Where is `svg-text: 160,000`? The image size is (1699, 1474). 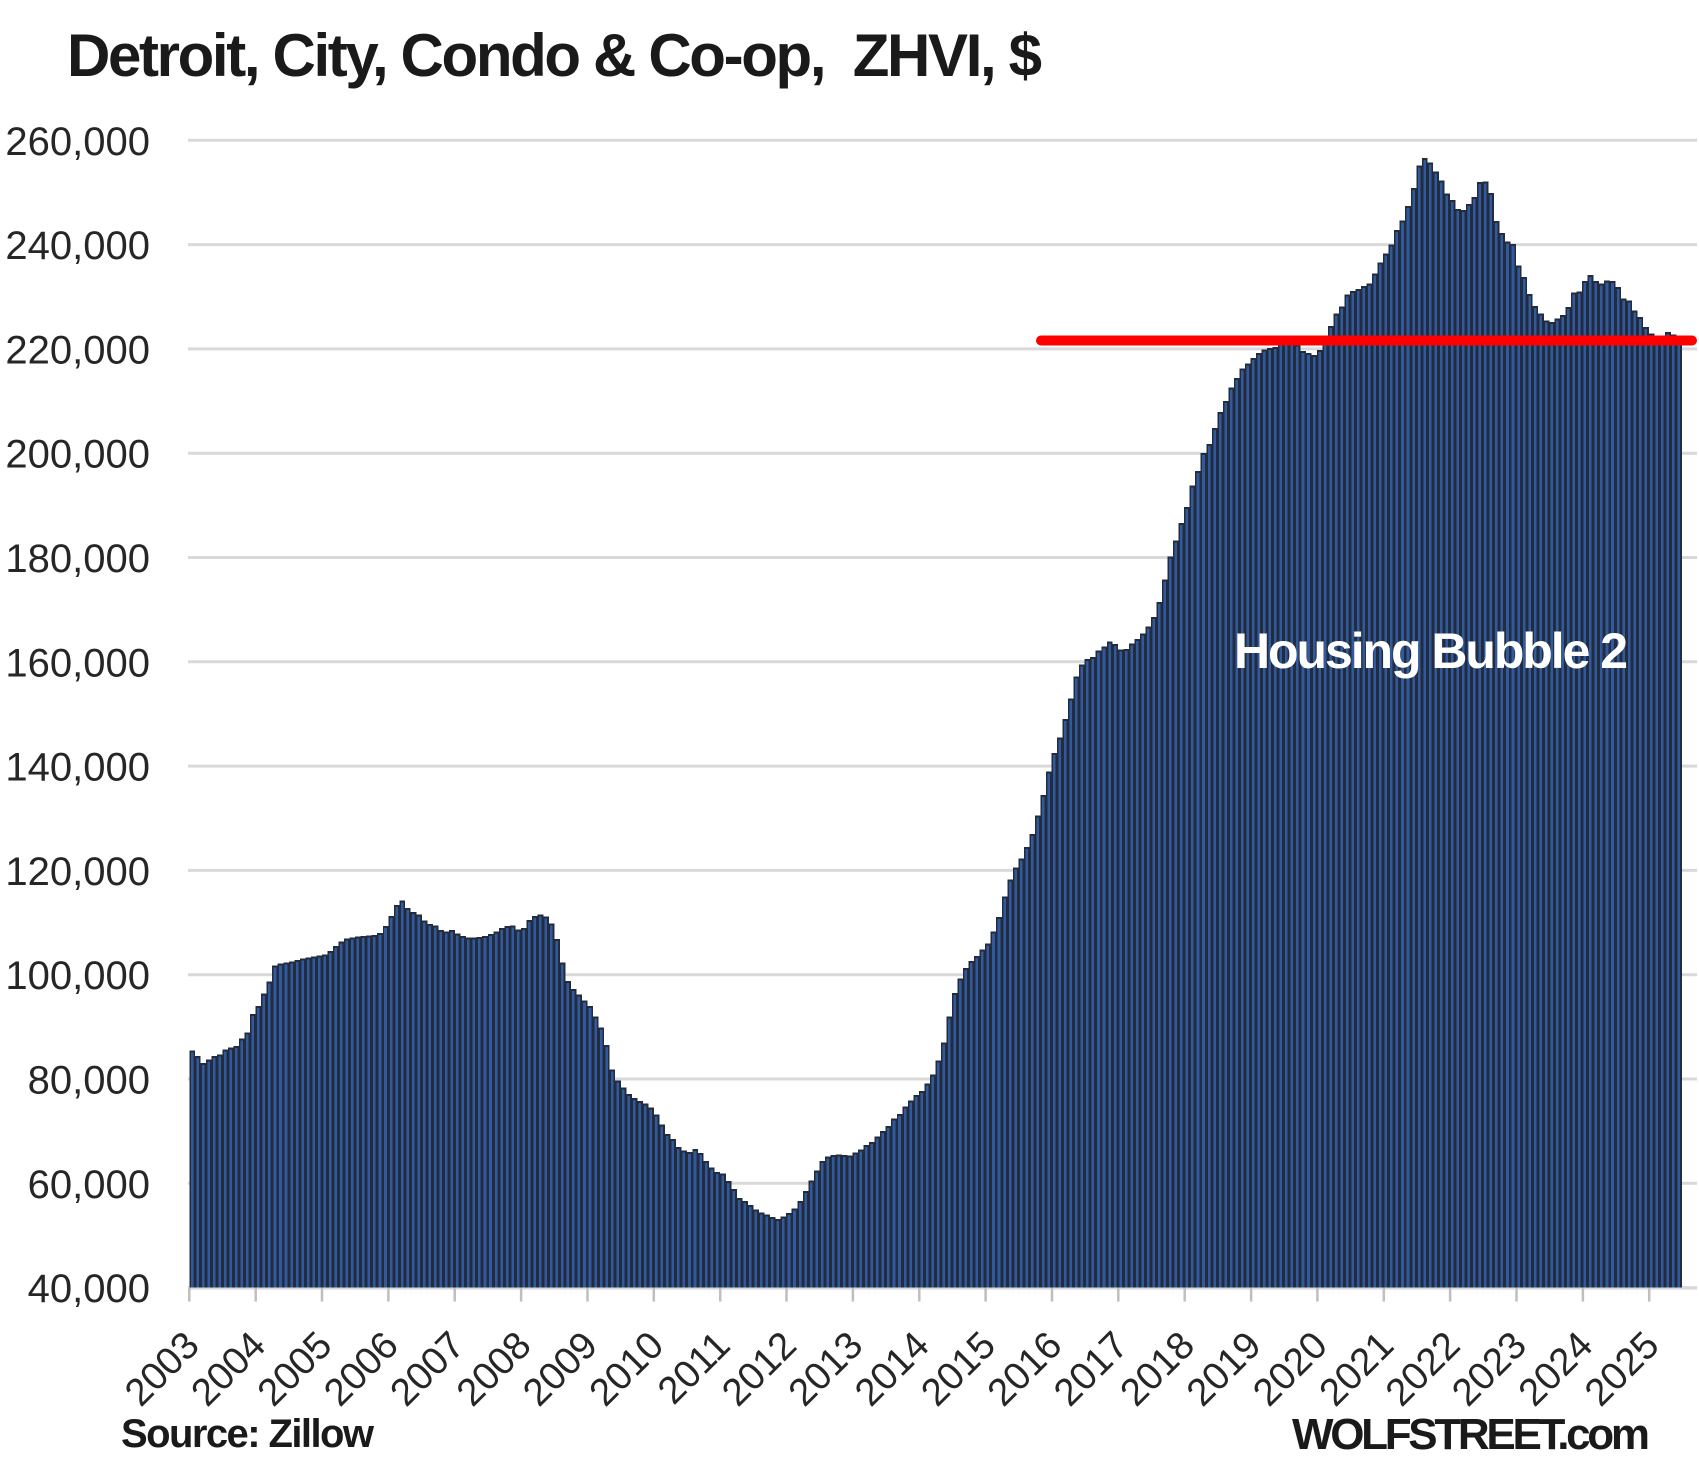
svg-text: 160,000 is located at coordinates (77, 663).